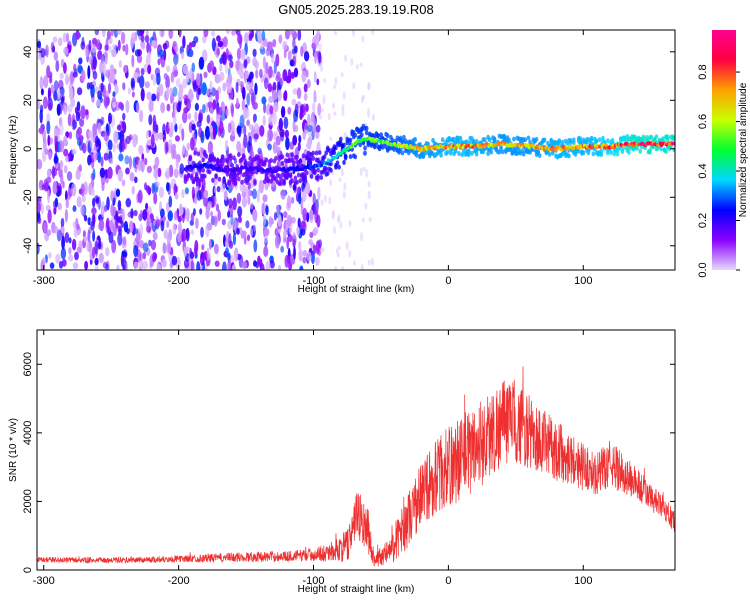  What do you see at coordinates (703, 71) in the screenshot?
I see `colorbar-tick-label: 0.8` at bounding box center [703, 71].